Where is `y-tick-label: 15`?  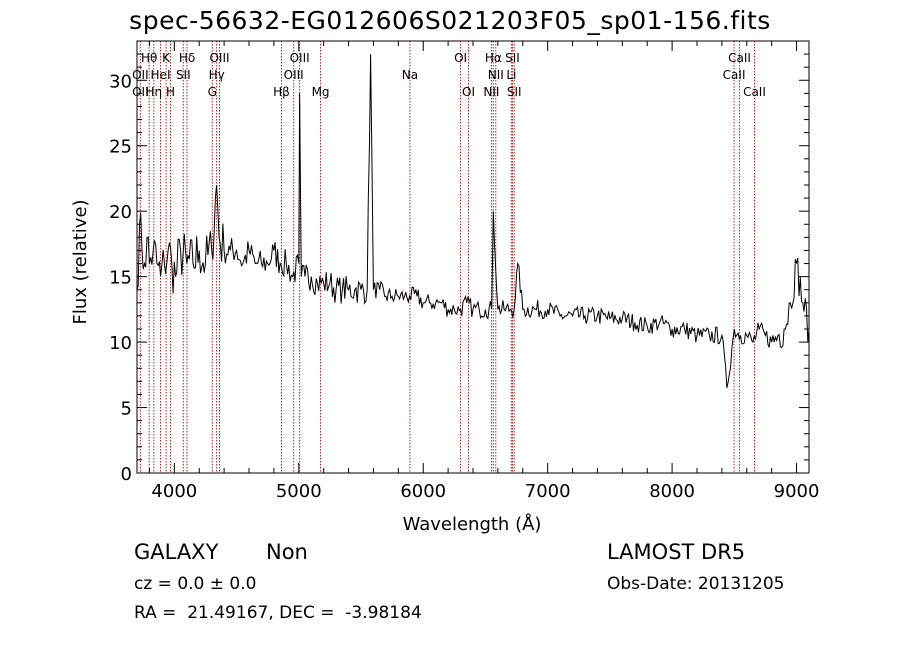 y-tick-label: 15 is located at coordinates (120, 278).